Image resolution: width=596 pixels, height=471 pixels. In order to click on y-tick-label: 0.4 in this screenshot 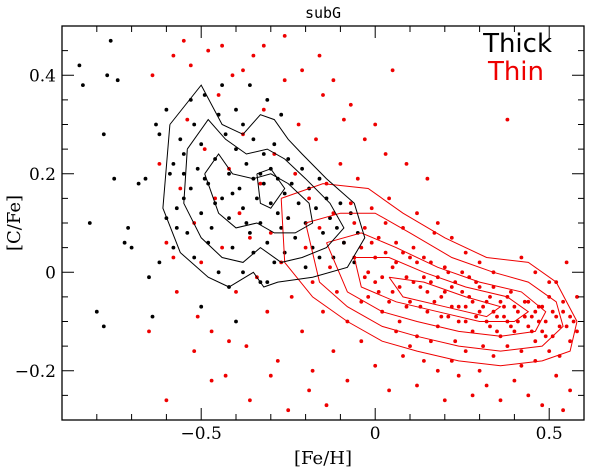, I will do `click(42, 76)`.